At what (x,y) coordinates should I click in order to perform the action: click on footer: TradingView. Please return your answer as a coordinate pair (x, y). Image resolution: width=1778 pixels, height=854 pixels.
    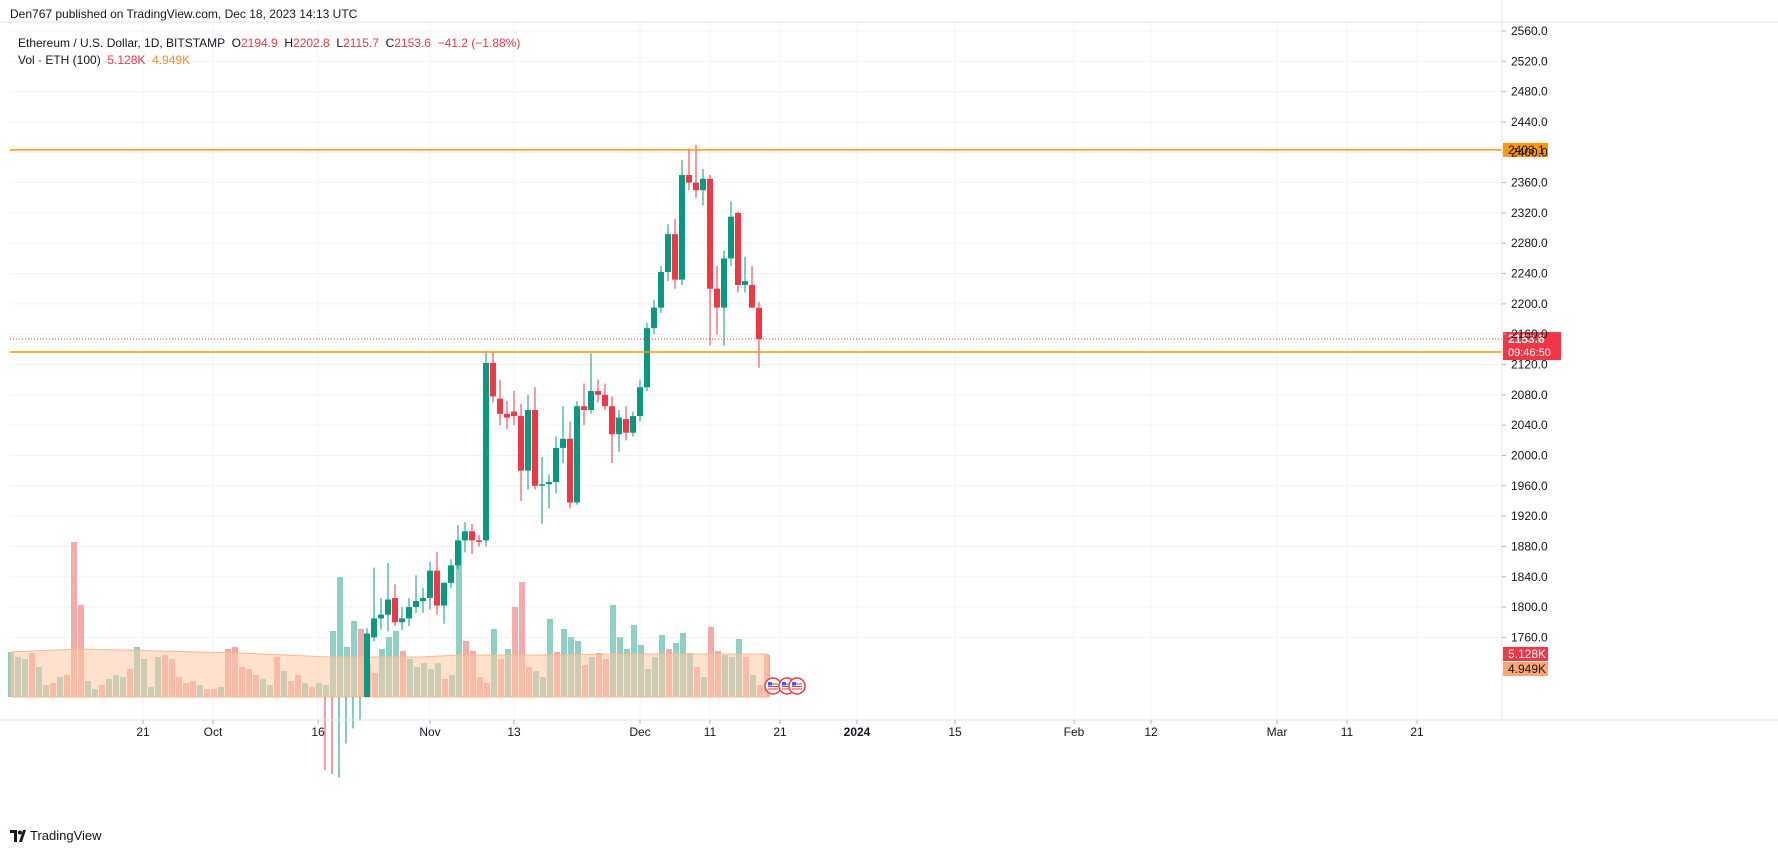
    Looking at the image, I should click on (56, 835).